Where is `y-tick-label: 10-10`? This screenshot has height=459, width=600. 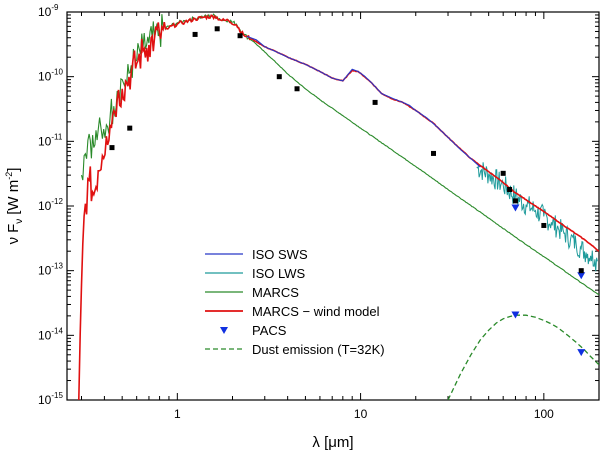
y-tick-label: 10-10 is located at coordinates (50, 76).